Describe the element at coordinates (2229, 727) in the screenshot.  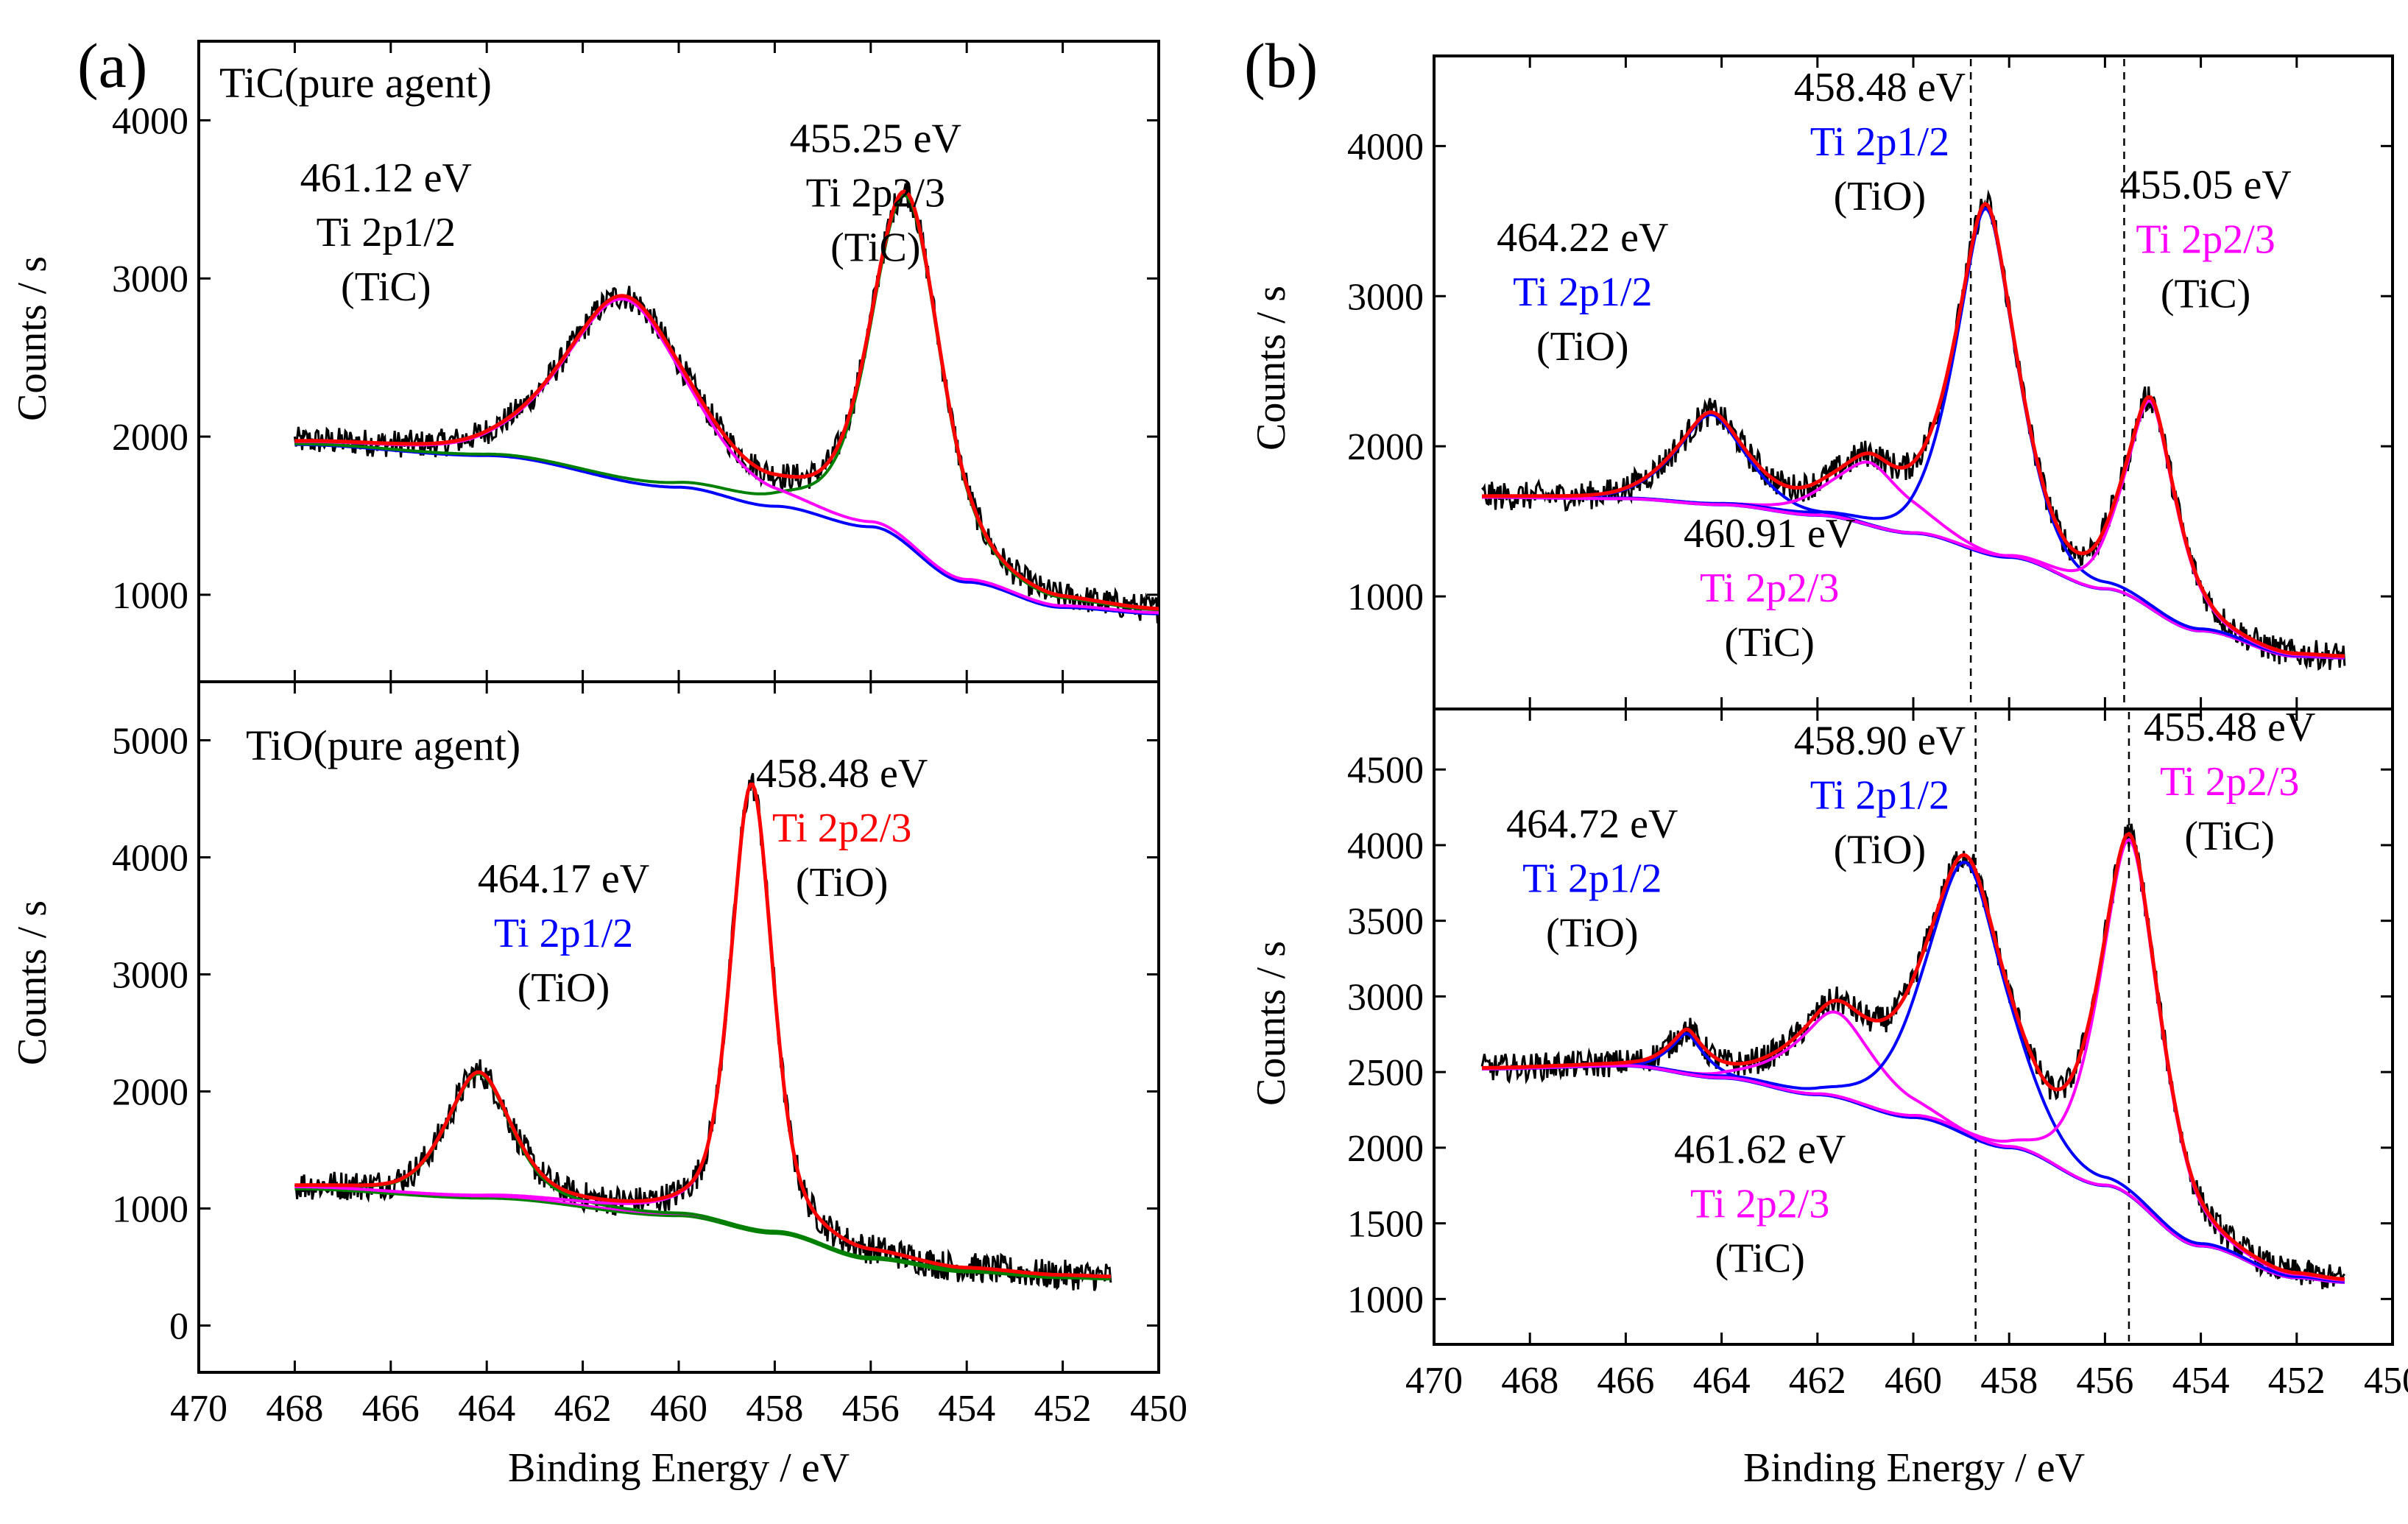
I see `peak-annotation-line: 455.48 eV` at that location.